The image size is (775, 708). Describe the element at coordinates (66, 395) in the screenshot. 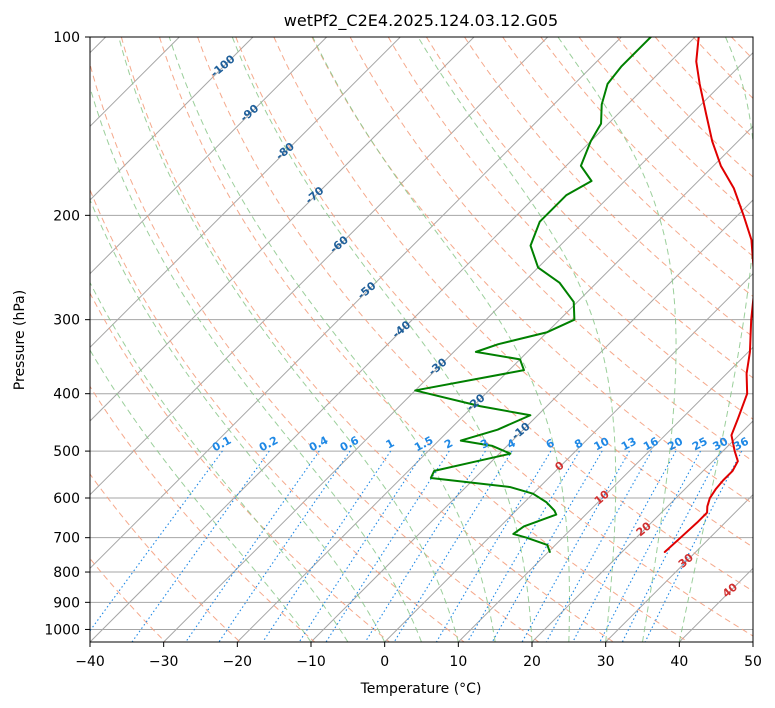

I see `y-tick-label: 400` at that location.